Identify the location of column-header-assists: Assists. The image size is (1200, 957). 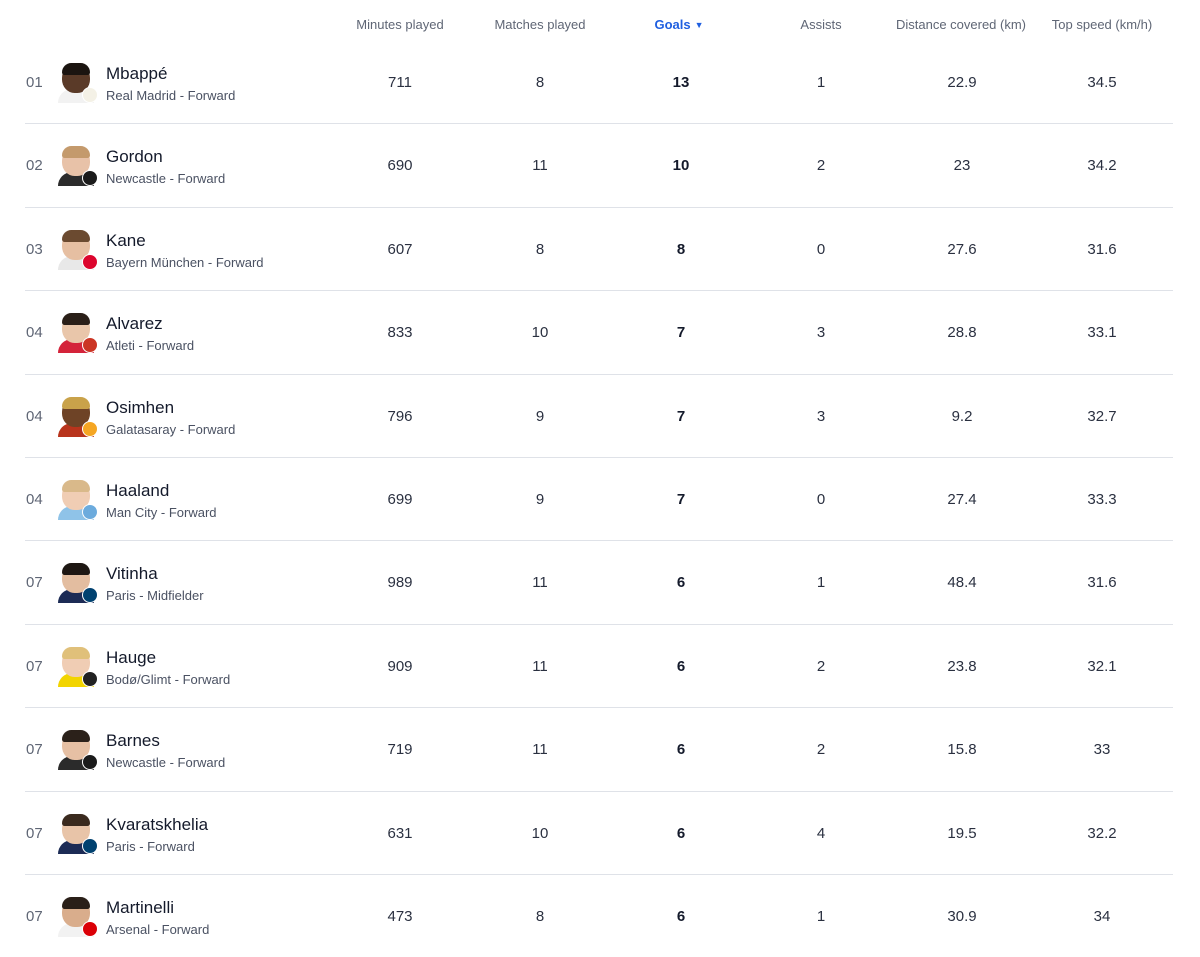
(821, 24).